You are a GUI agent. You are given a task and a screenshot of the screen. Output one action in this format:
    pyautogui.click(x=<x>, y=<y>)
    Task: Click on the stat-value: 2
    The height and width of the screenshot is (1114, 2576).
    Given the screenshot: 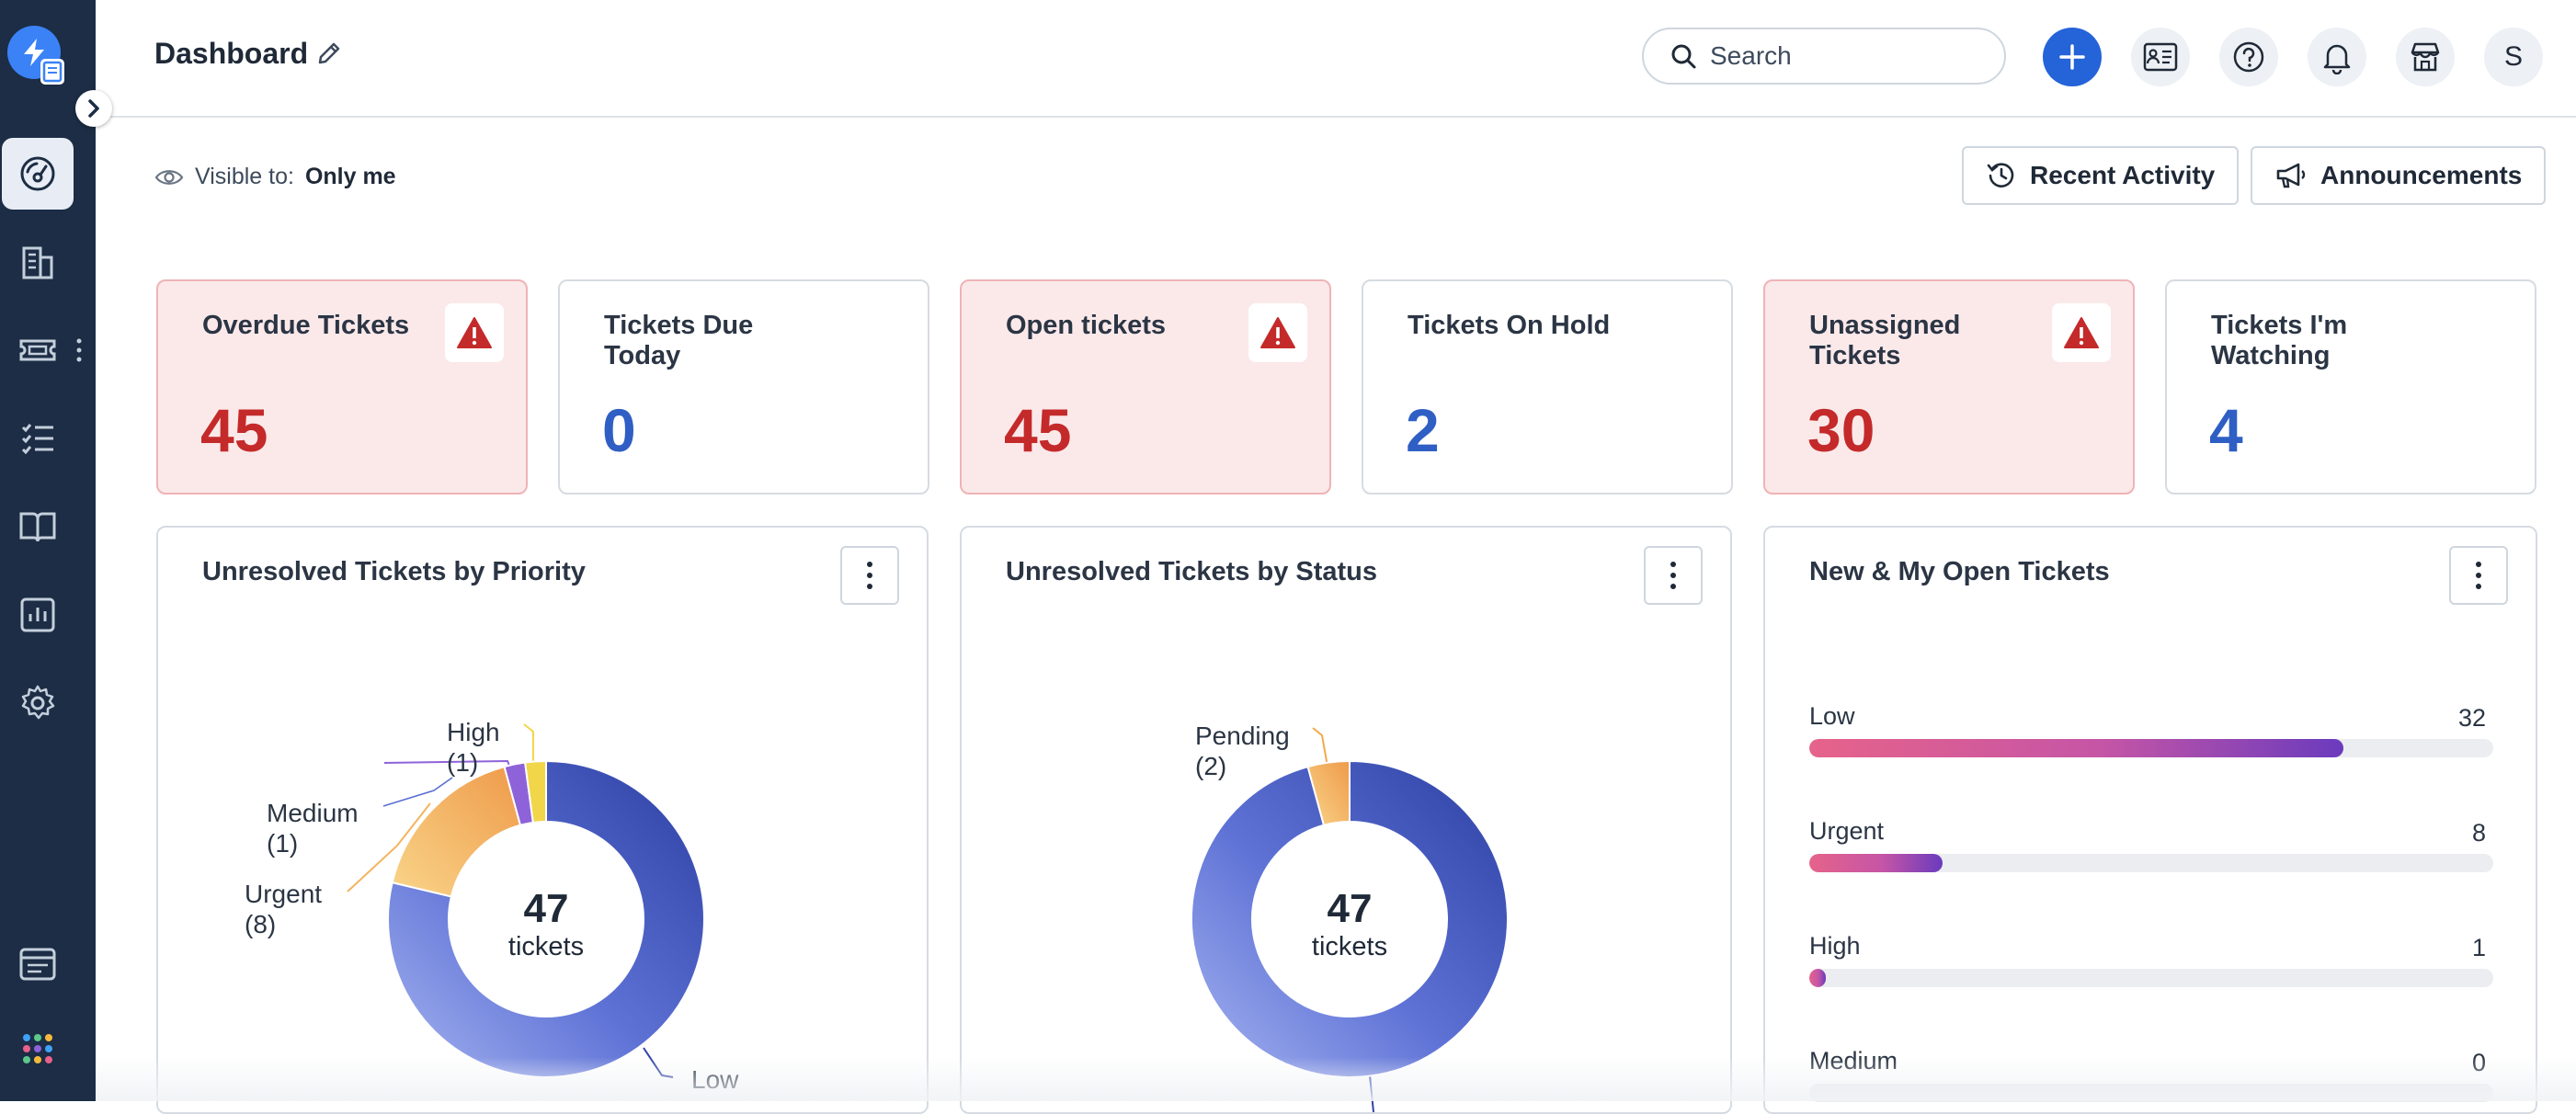 What is the action you would take?
    pyautogui.click(x=1423, y=430)
    